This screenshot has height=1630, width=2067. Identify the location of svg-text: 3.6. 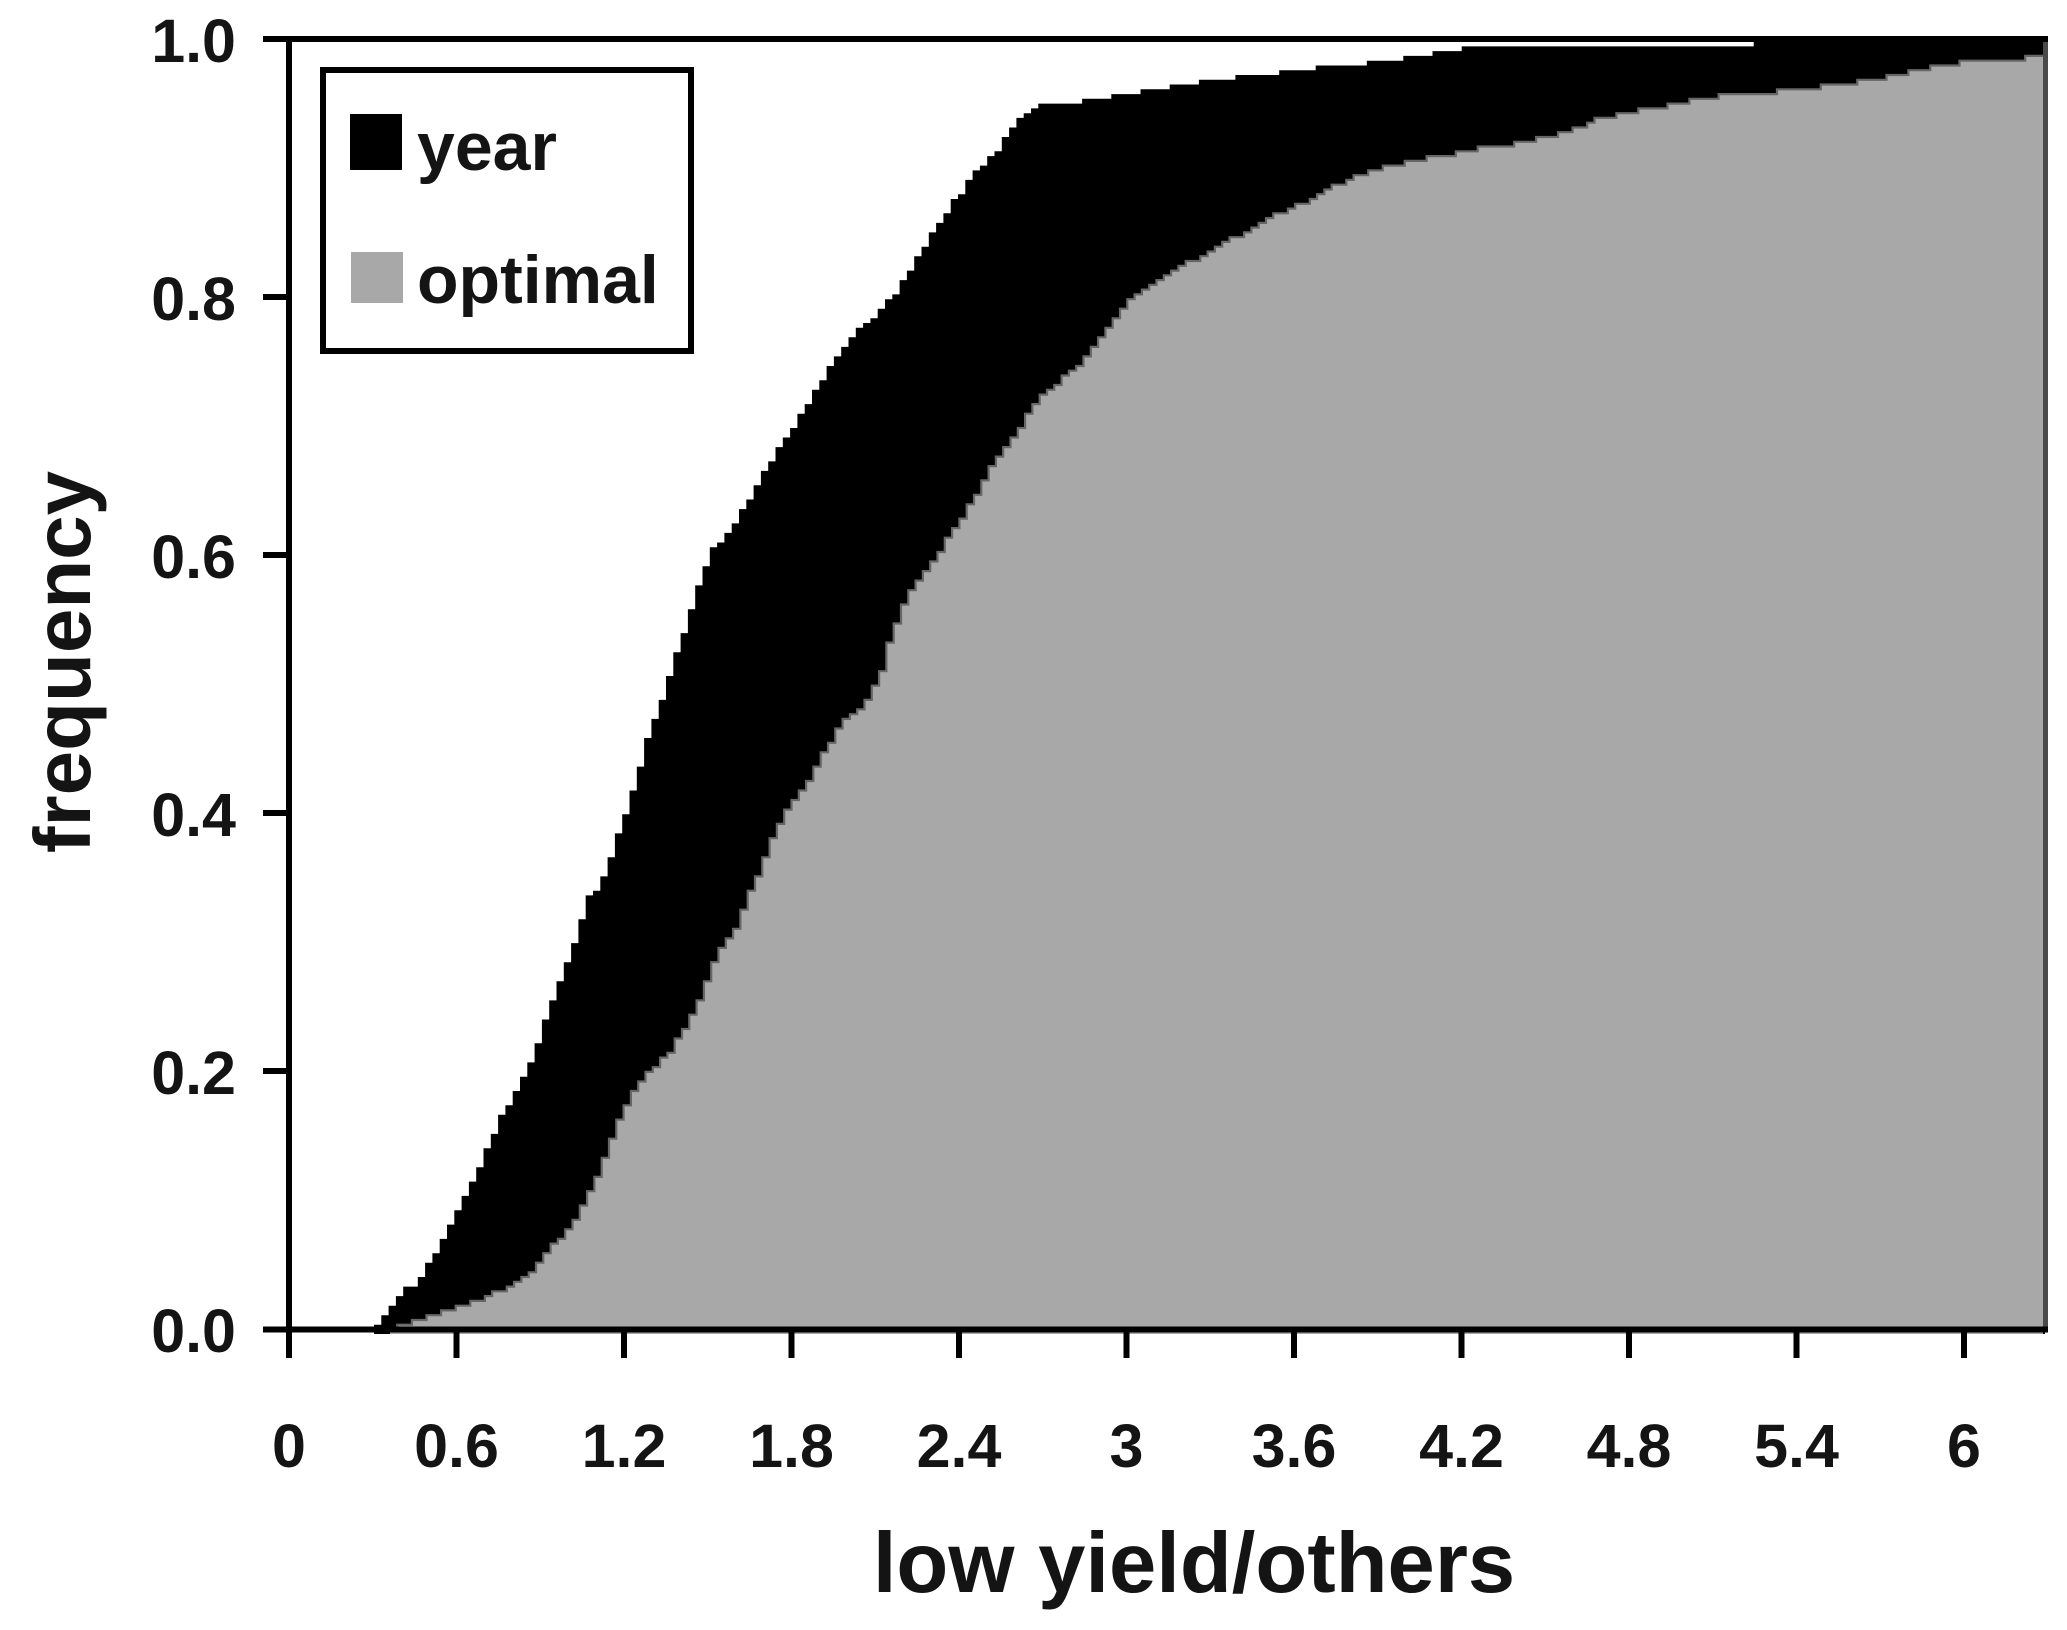
(1294, 1446).